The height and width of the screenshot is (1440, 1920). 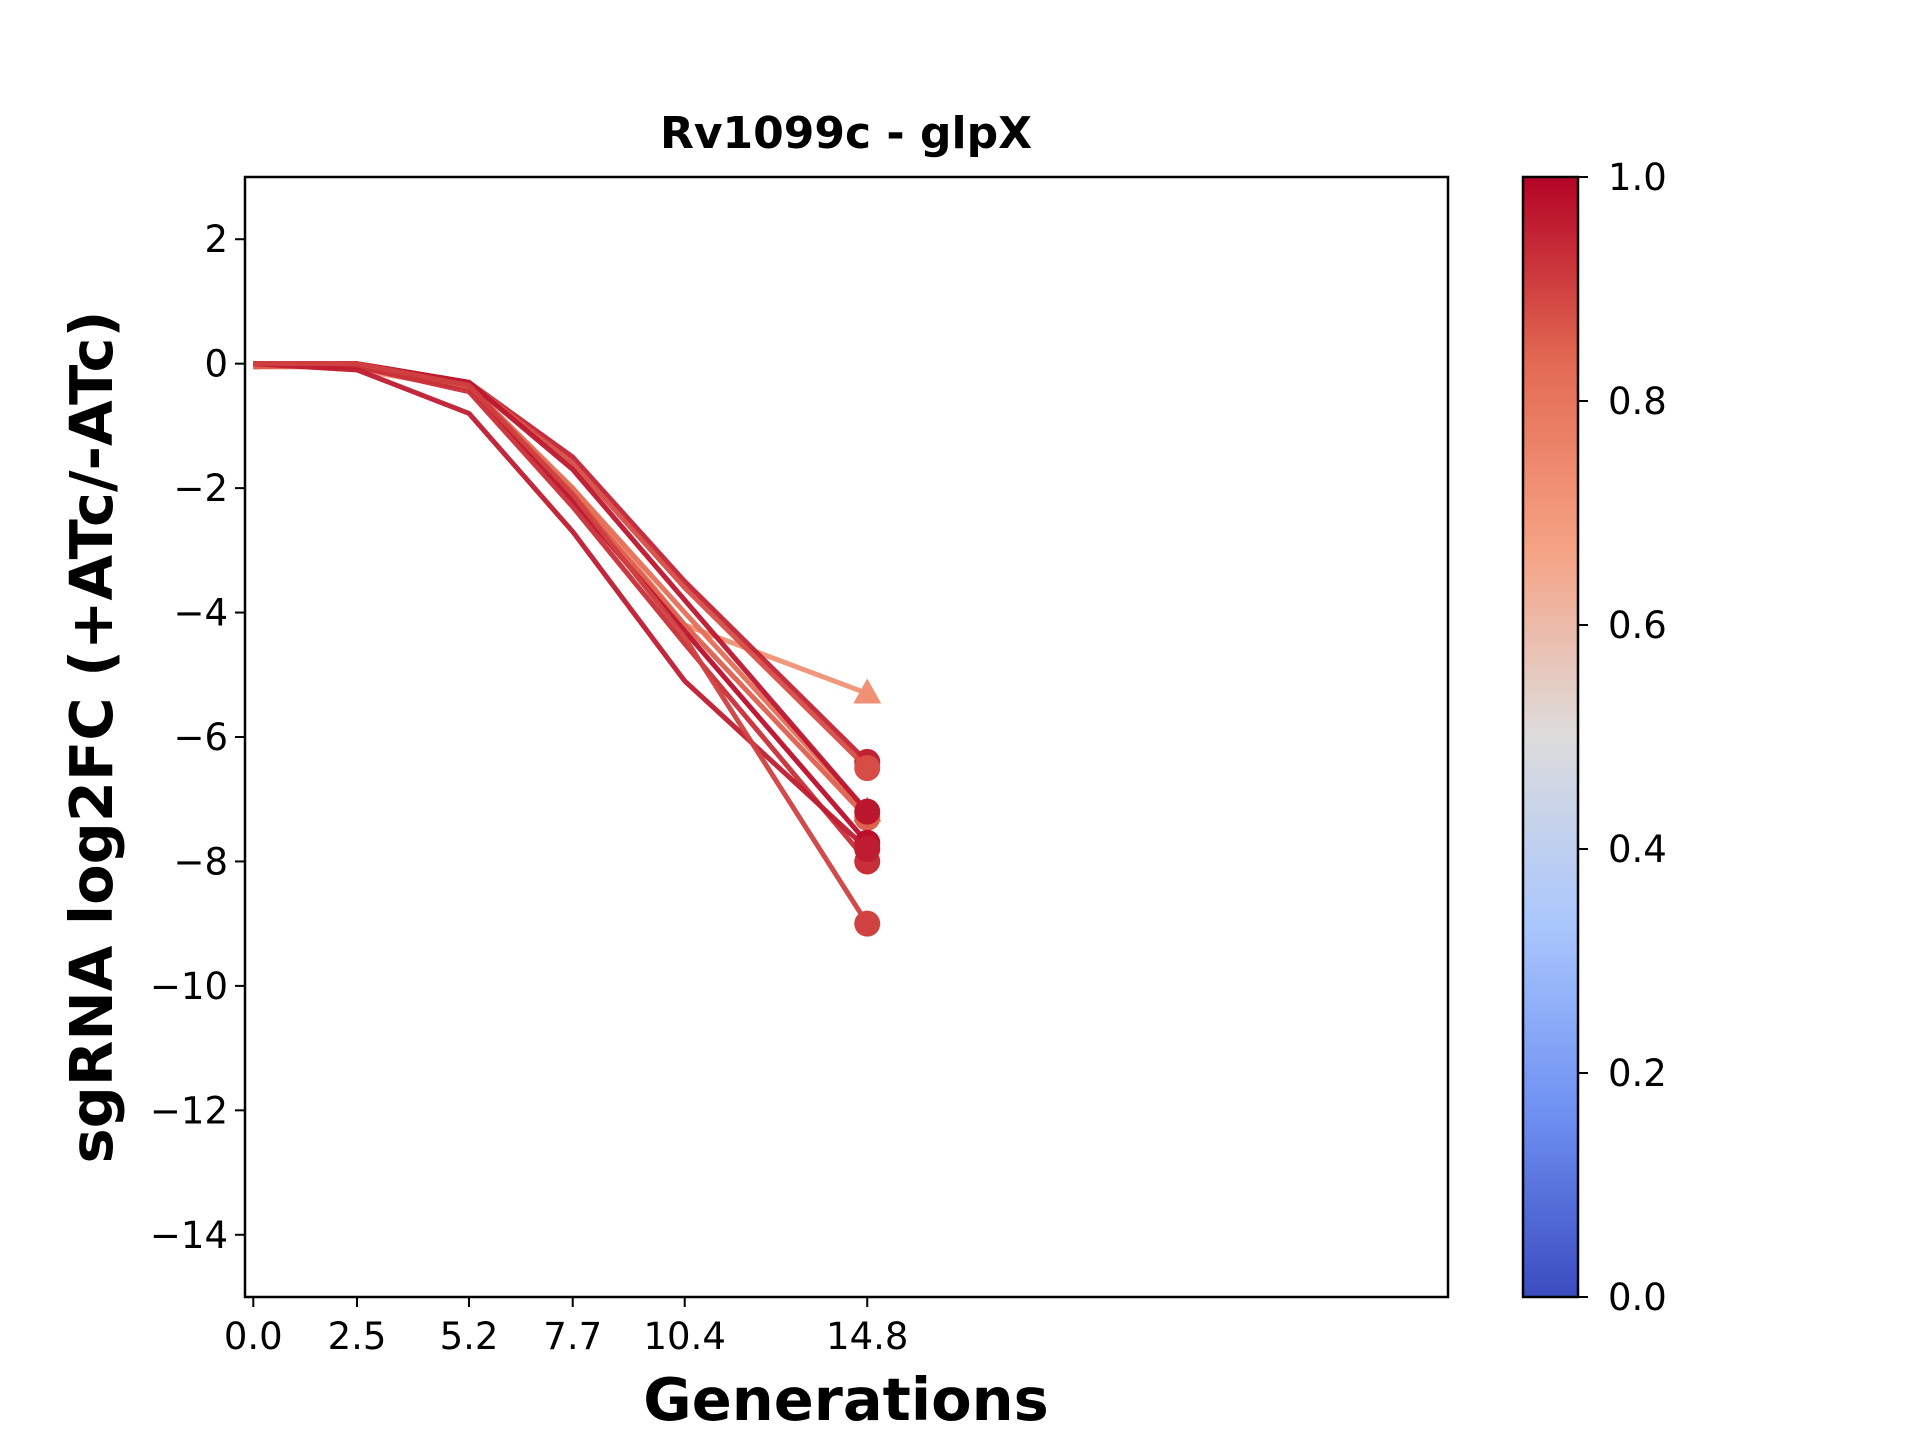 What do you see at coordinates (189, 1235) in the screenshot?
I see `y-tick-label: −14` at bounding box center [189, 1235].